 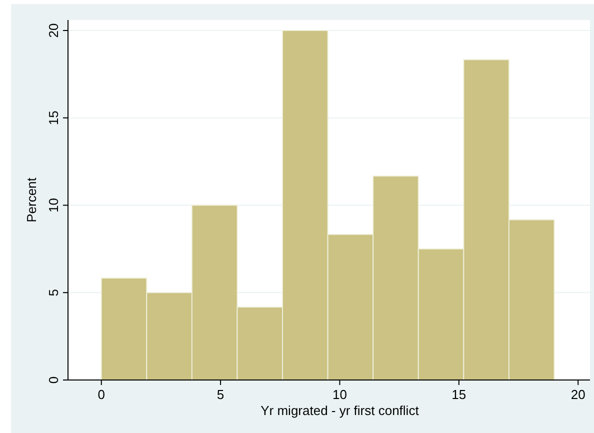 What do you see at coordinates (53, 380) in the screenshot?
I see `y-tick-label: 0` at bounding box center [53, 380].